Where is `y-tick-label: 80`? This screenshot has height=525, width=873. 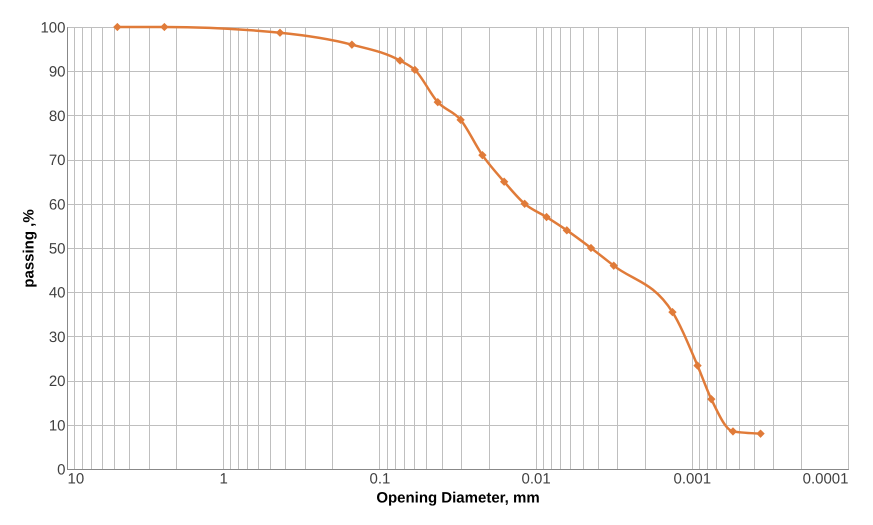 y-tick-label: 80 is located at coordinates (57, 116).